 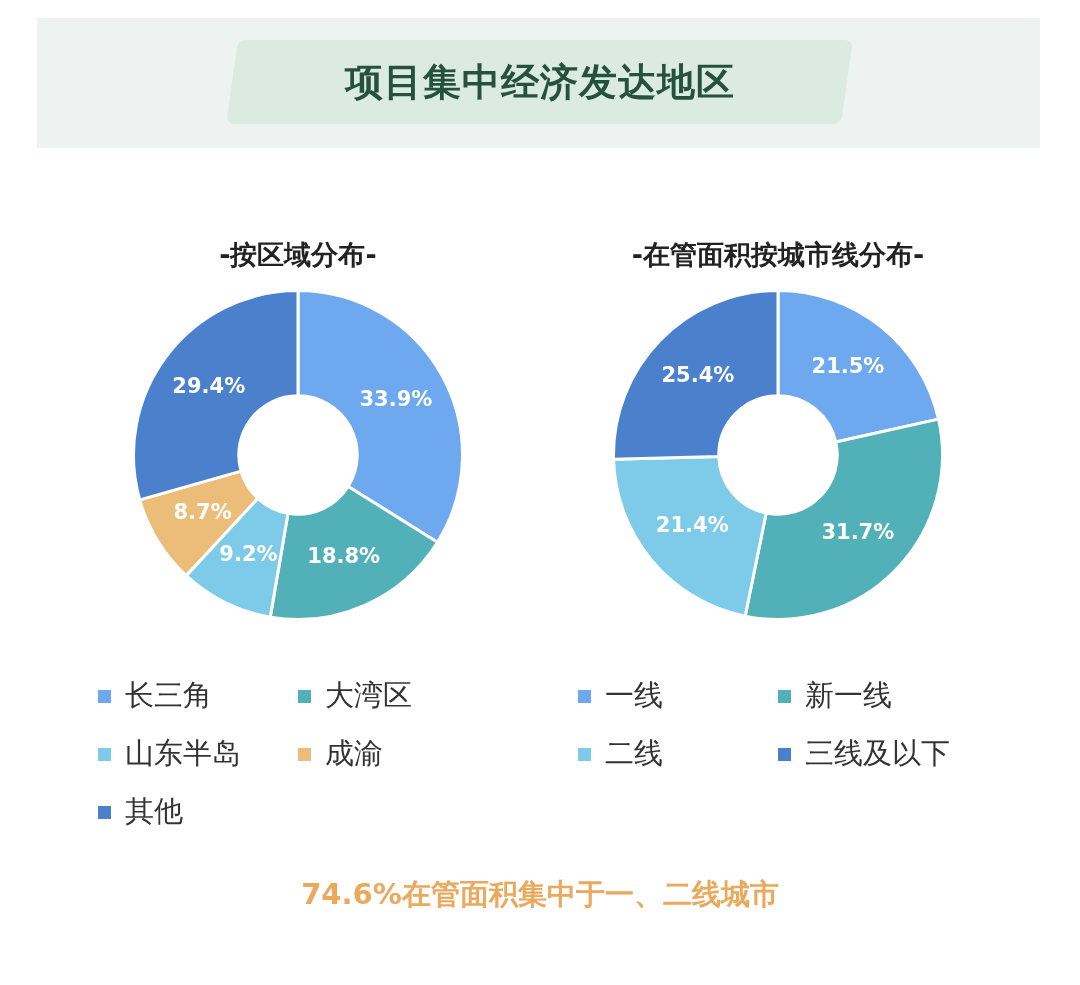 I want to click on data-label: 21.4%, so click(x=692, y=525).